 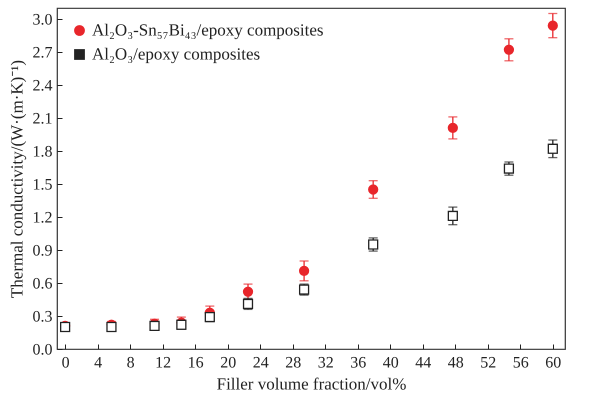 I want to click on y-tick-label: 1.5, so click(x=42, y=185).